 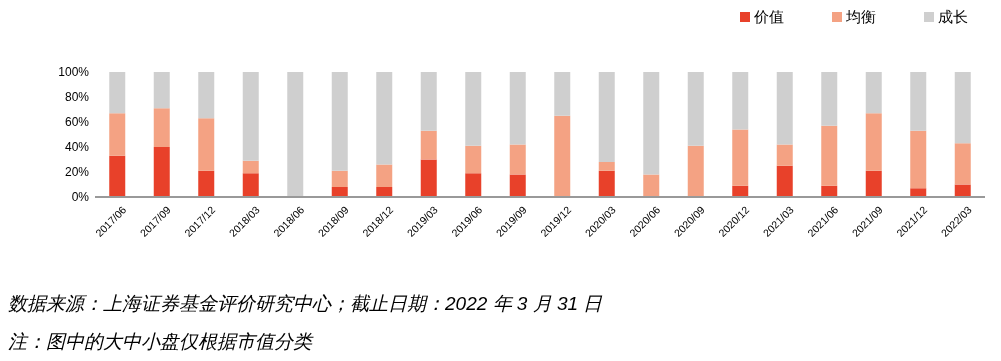 What do you see at coordinates (77, 147) in the screenshot?
I see `y-tick-label: 40%` at bounding box center [77, 147].